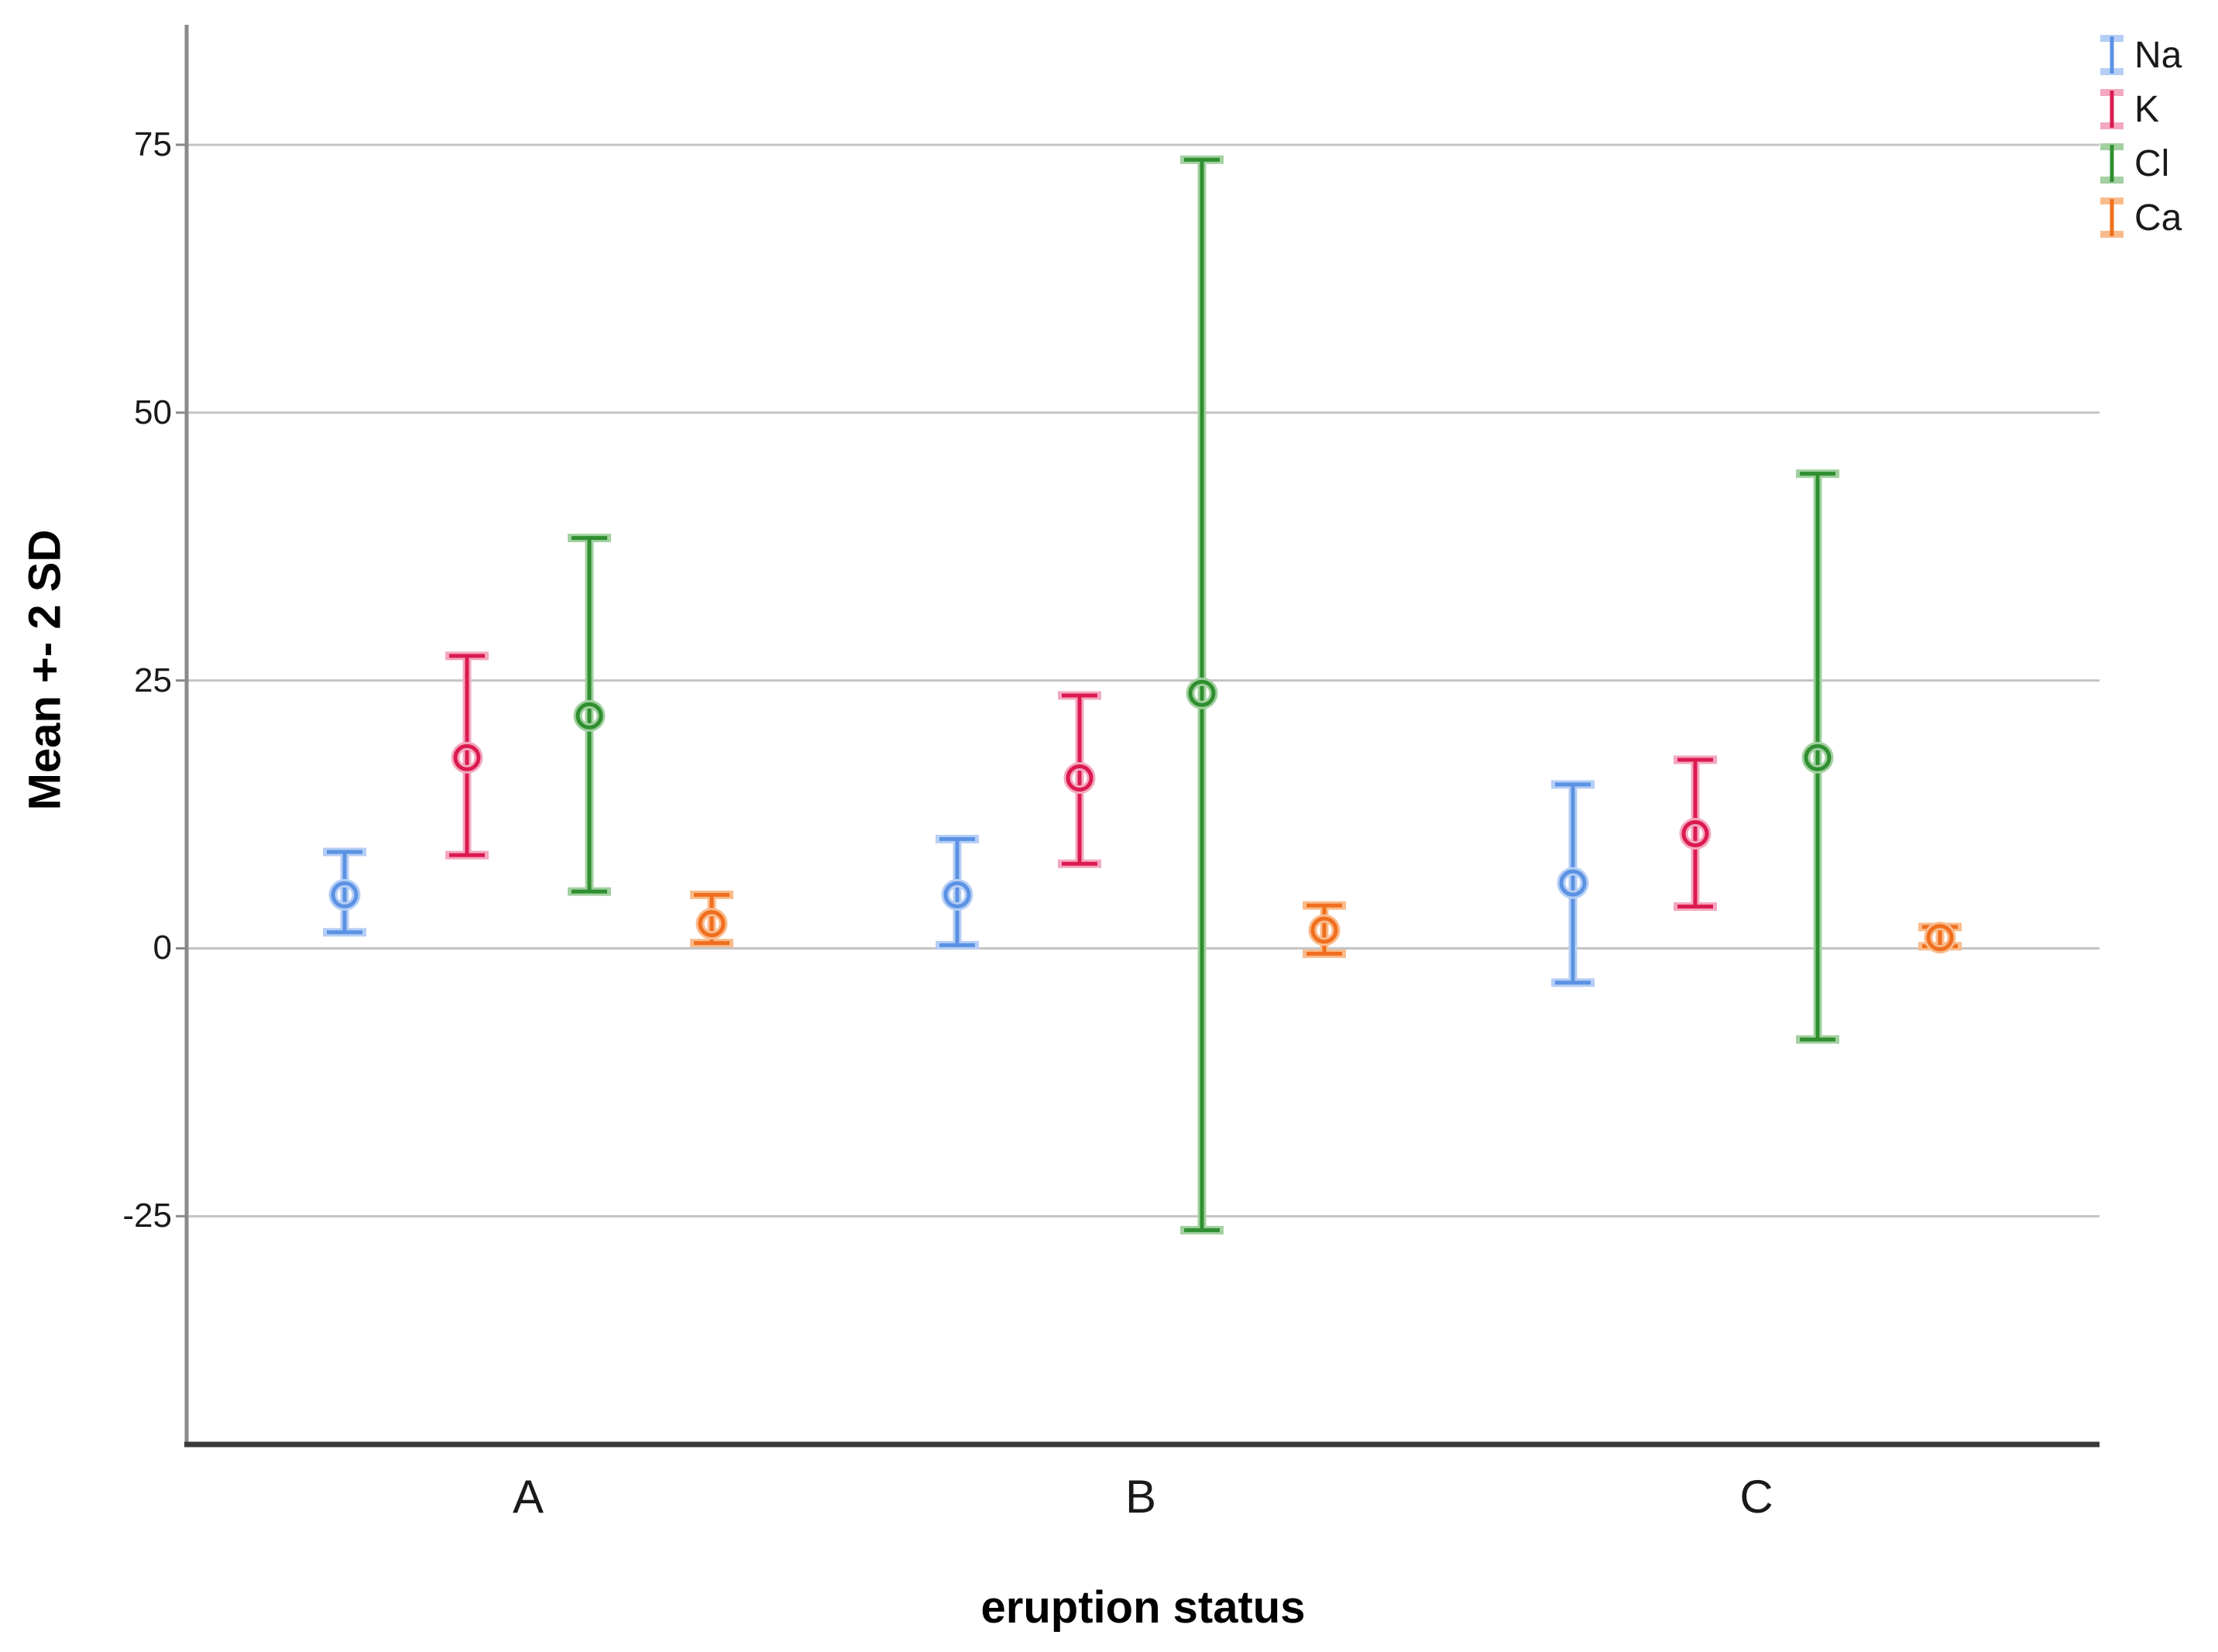 The height and width of the screenshot is (1652, 2218). What do you see at coordinates (153, 412) in the screenshot?
I see `y-tick-label-50: 50` at bounding box center [153, 412].